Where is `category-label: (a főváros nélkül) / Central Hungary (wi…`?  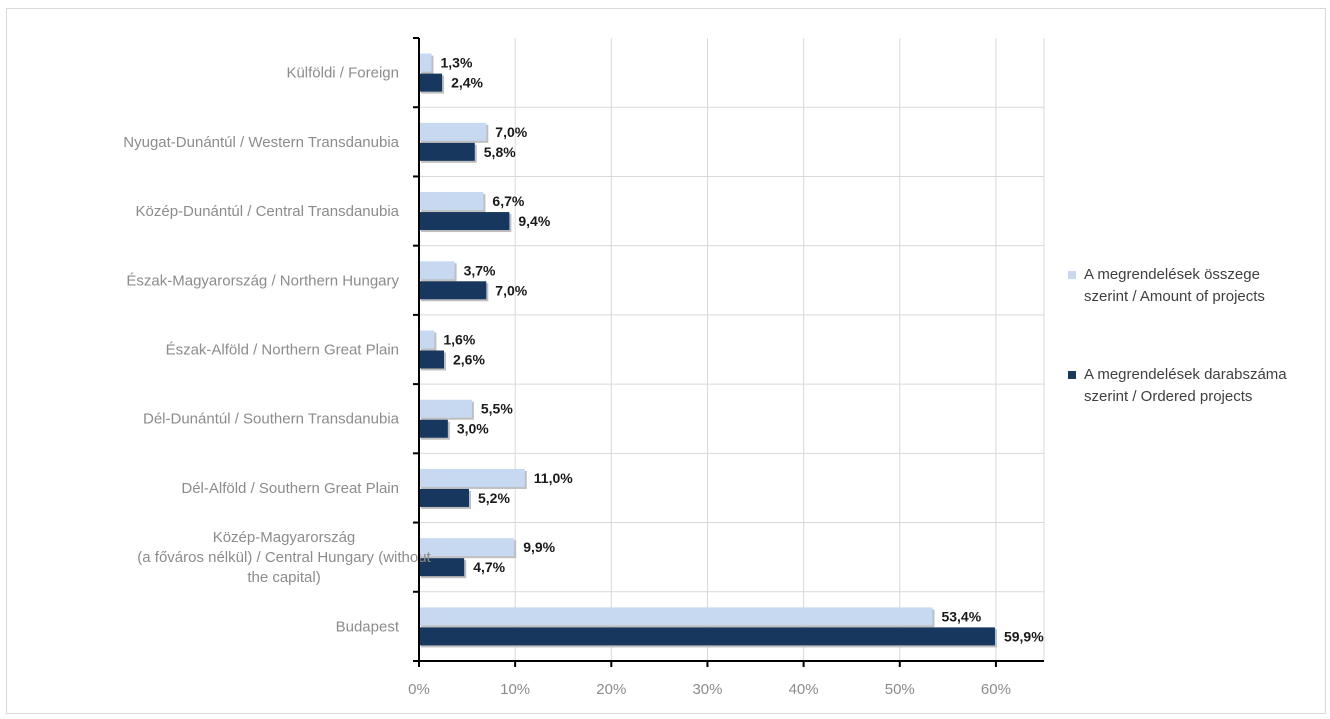
category-label: (a főváros nélkül) / Central Hungary (wi… is located at coordinates (284, 557).